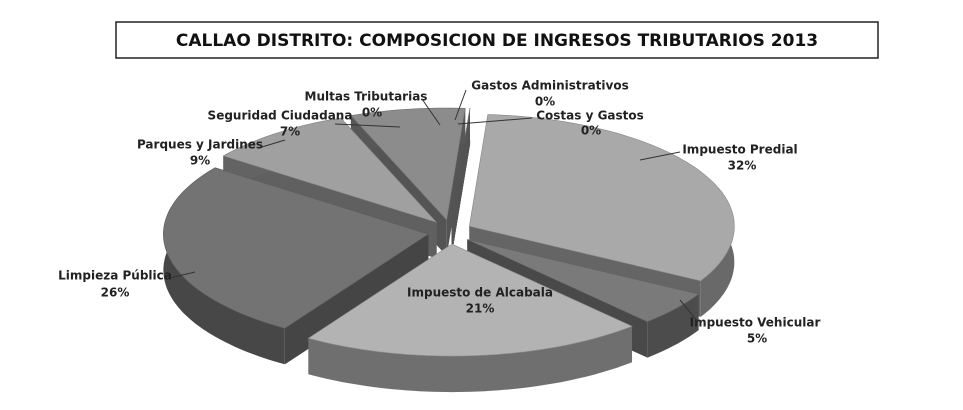  I want to click on slice-value-label: 9%, so click(200, 161).